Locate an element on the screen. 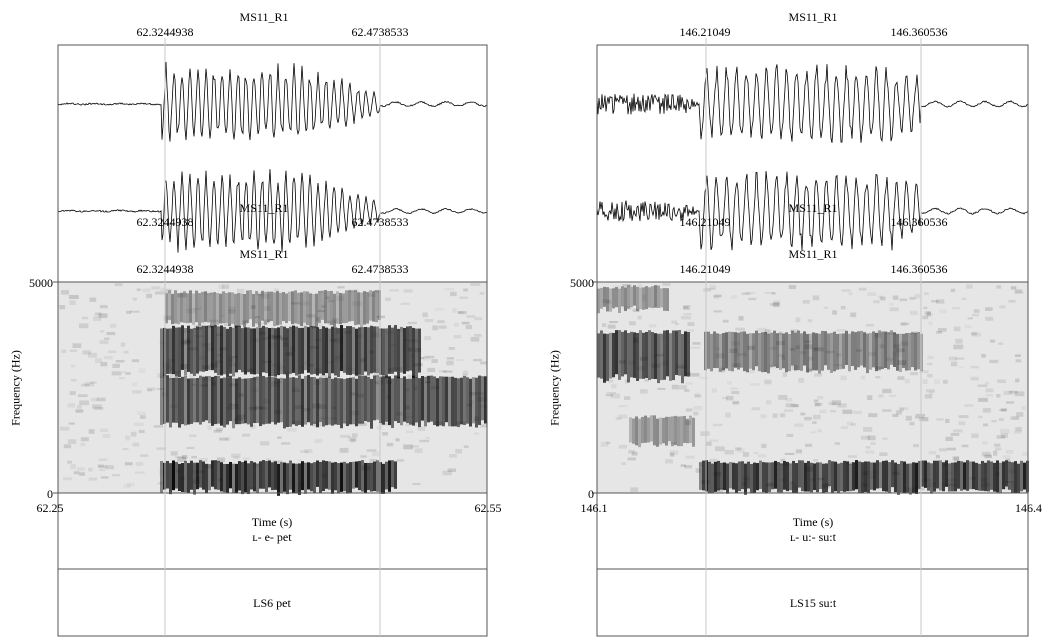 This screenshot has height=637, width=1048. channel-title-top: MS11_R1 is located at coordinates (813, 17).